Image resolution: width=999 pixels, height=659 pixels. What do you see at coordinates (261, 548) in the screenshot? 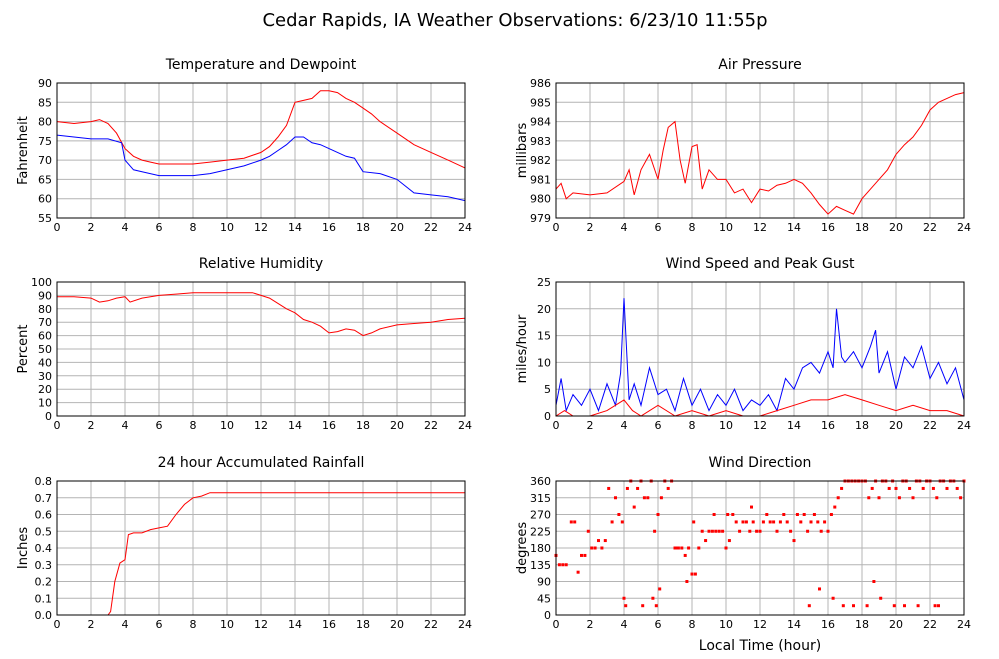
I see `rain-frame` at bounding box center [261, 548].